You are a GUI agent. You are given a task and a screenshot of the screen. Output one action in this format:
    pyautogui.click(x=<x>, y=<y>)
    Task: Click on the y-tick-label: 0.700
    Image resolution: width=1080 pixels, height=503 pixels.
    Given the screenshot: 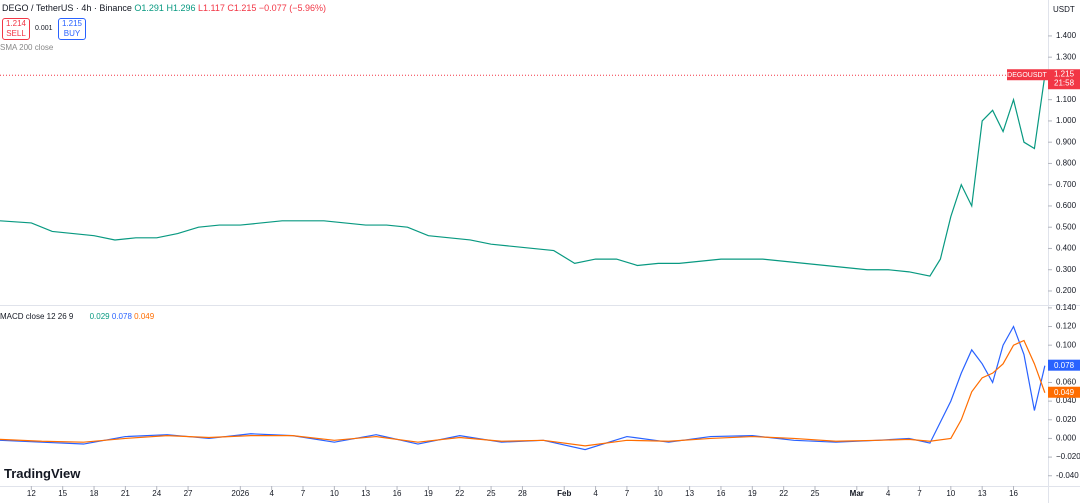 What is the action you would take?
    pyautogui.click(x=1066, y=184)
    